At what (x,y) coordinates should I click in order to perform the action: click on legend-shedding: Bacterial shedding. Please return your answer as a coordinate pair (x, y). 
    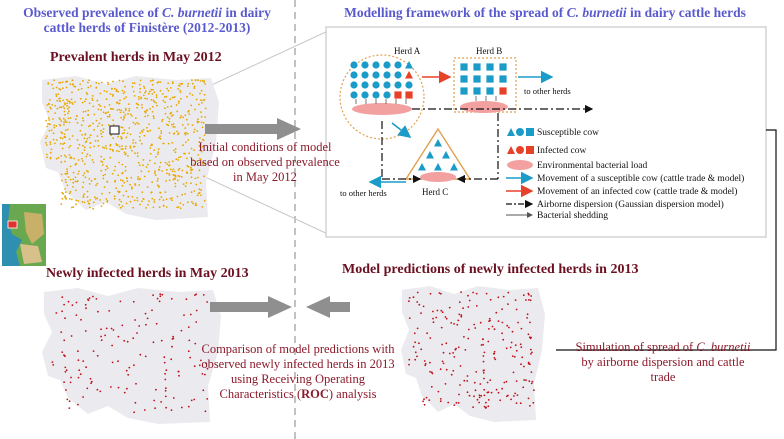
    Looking at the image, I should click on (572, 216).